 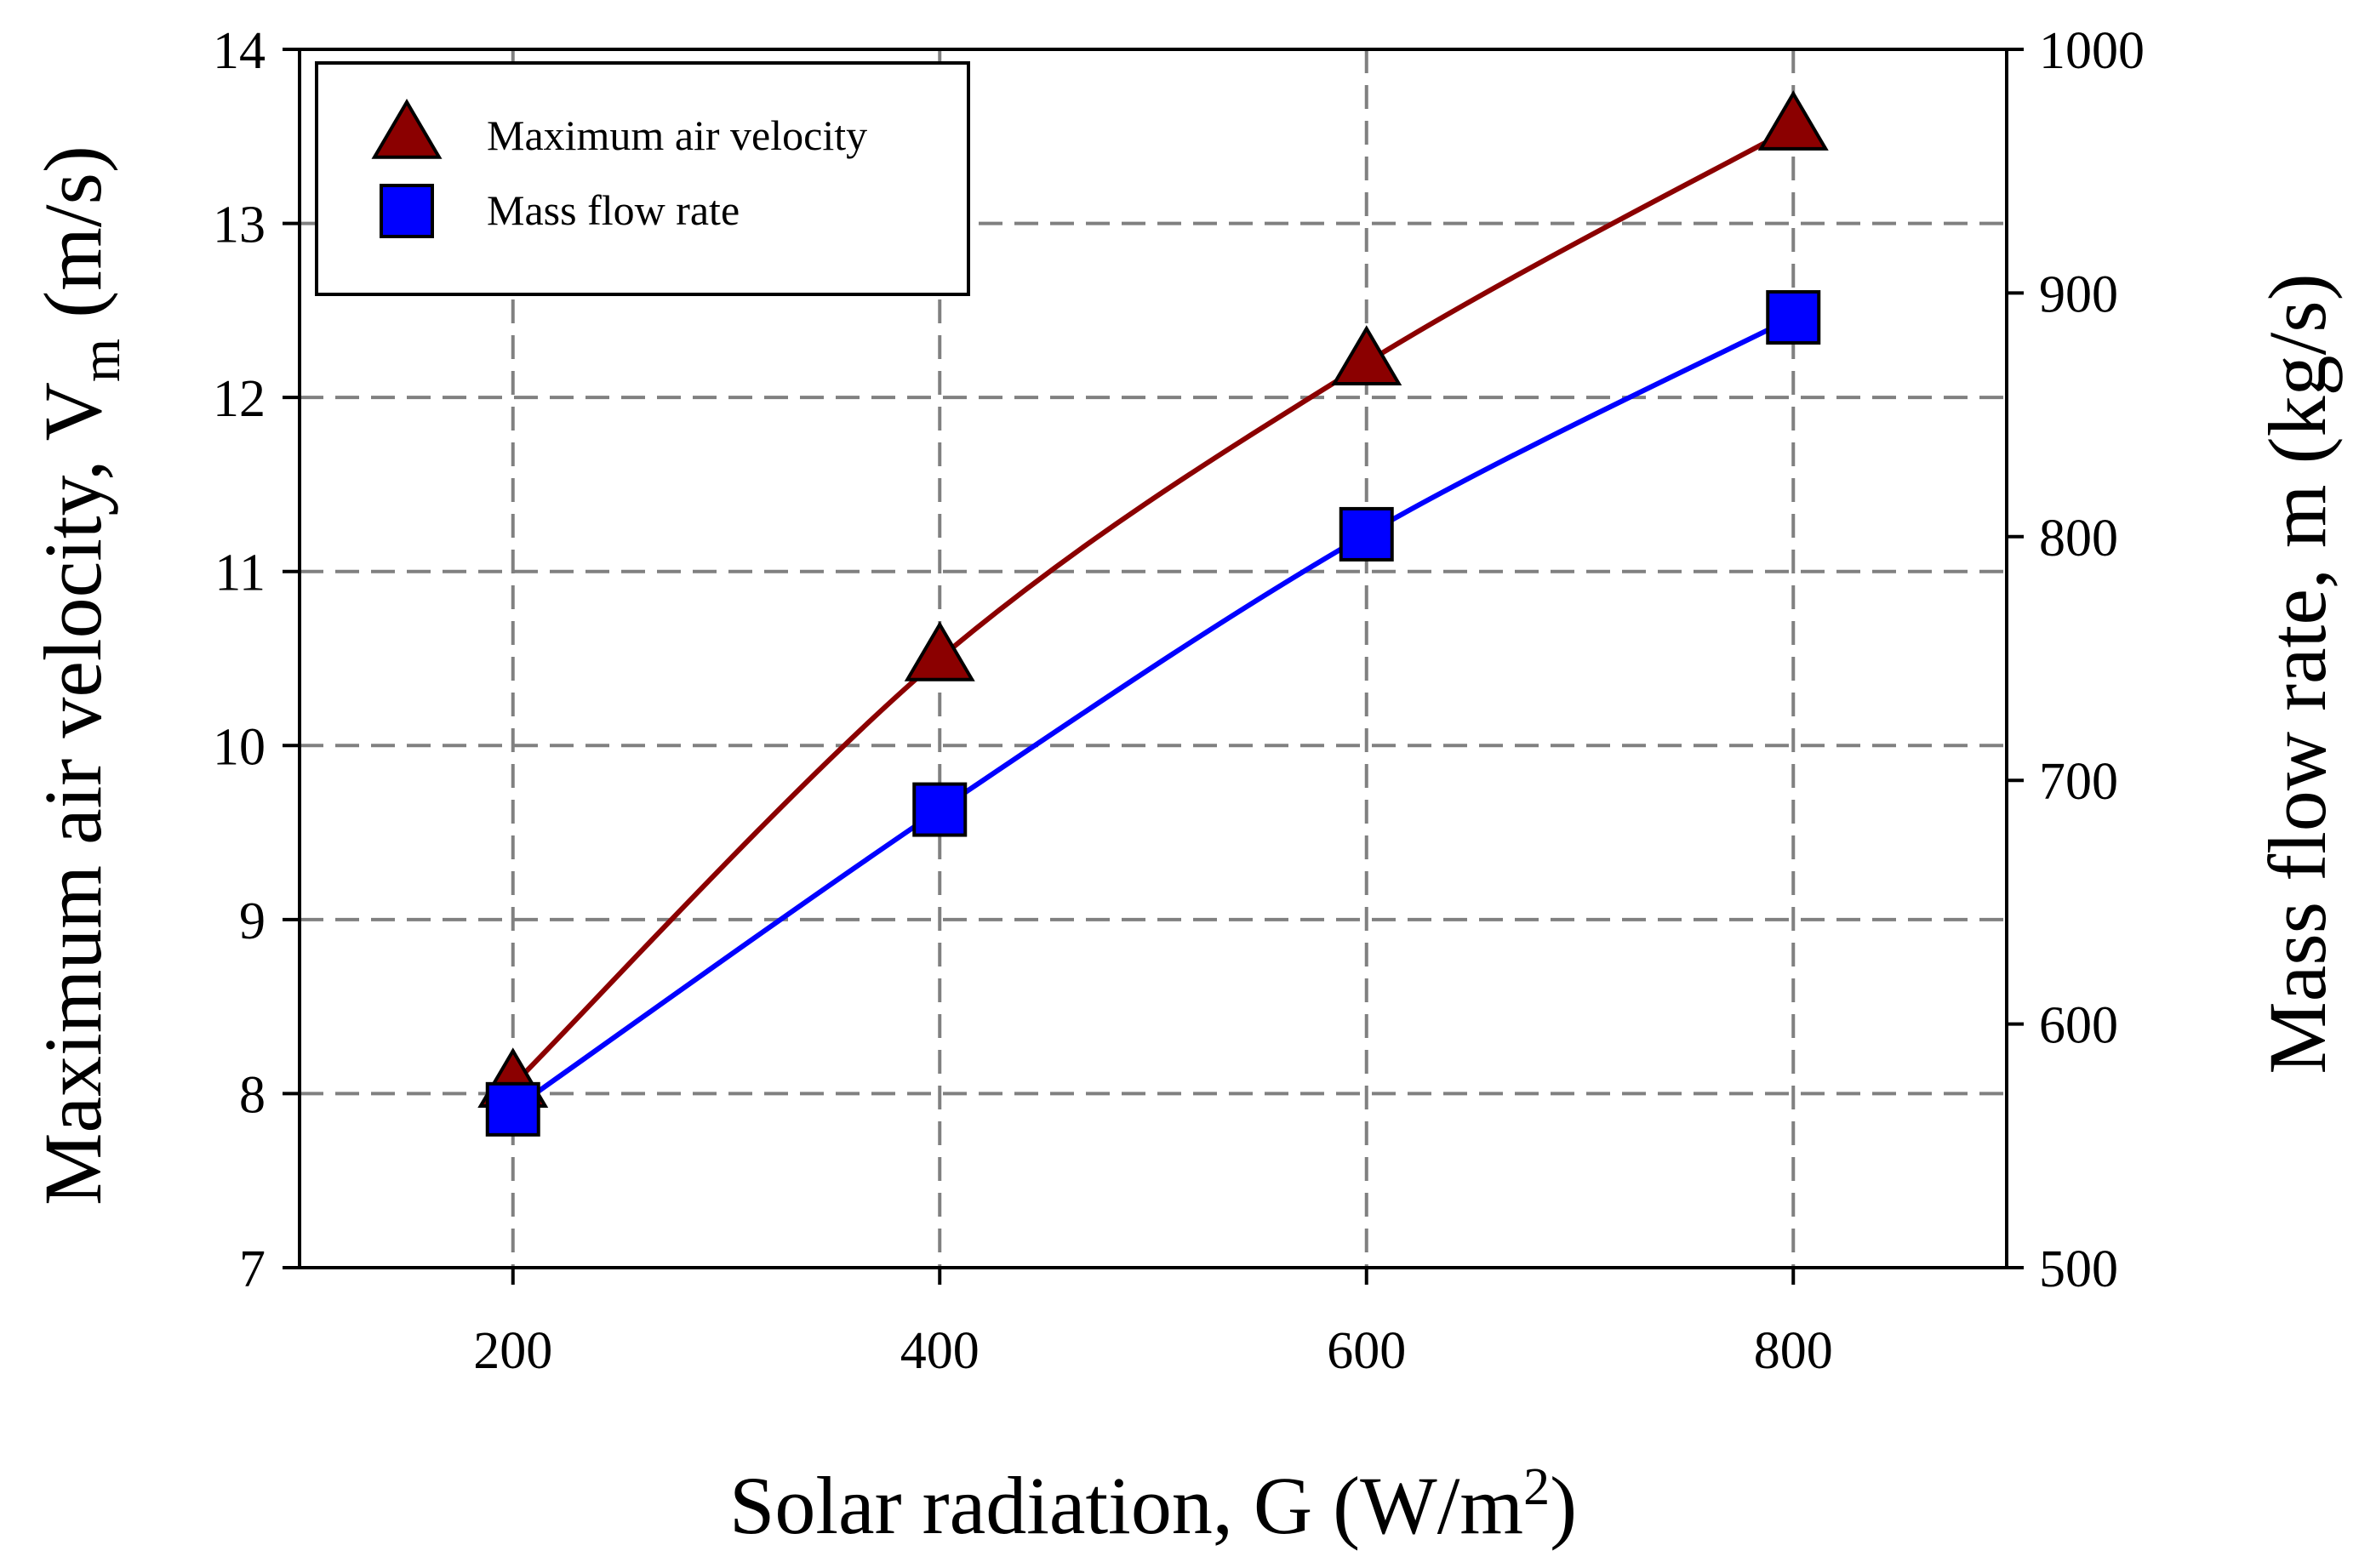 I want to click on y-left-axis-title-main: Maximum air velocity, V, so click(x=72, y=794).